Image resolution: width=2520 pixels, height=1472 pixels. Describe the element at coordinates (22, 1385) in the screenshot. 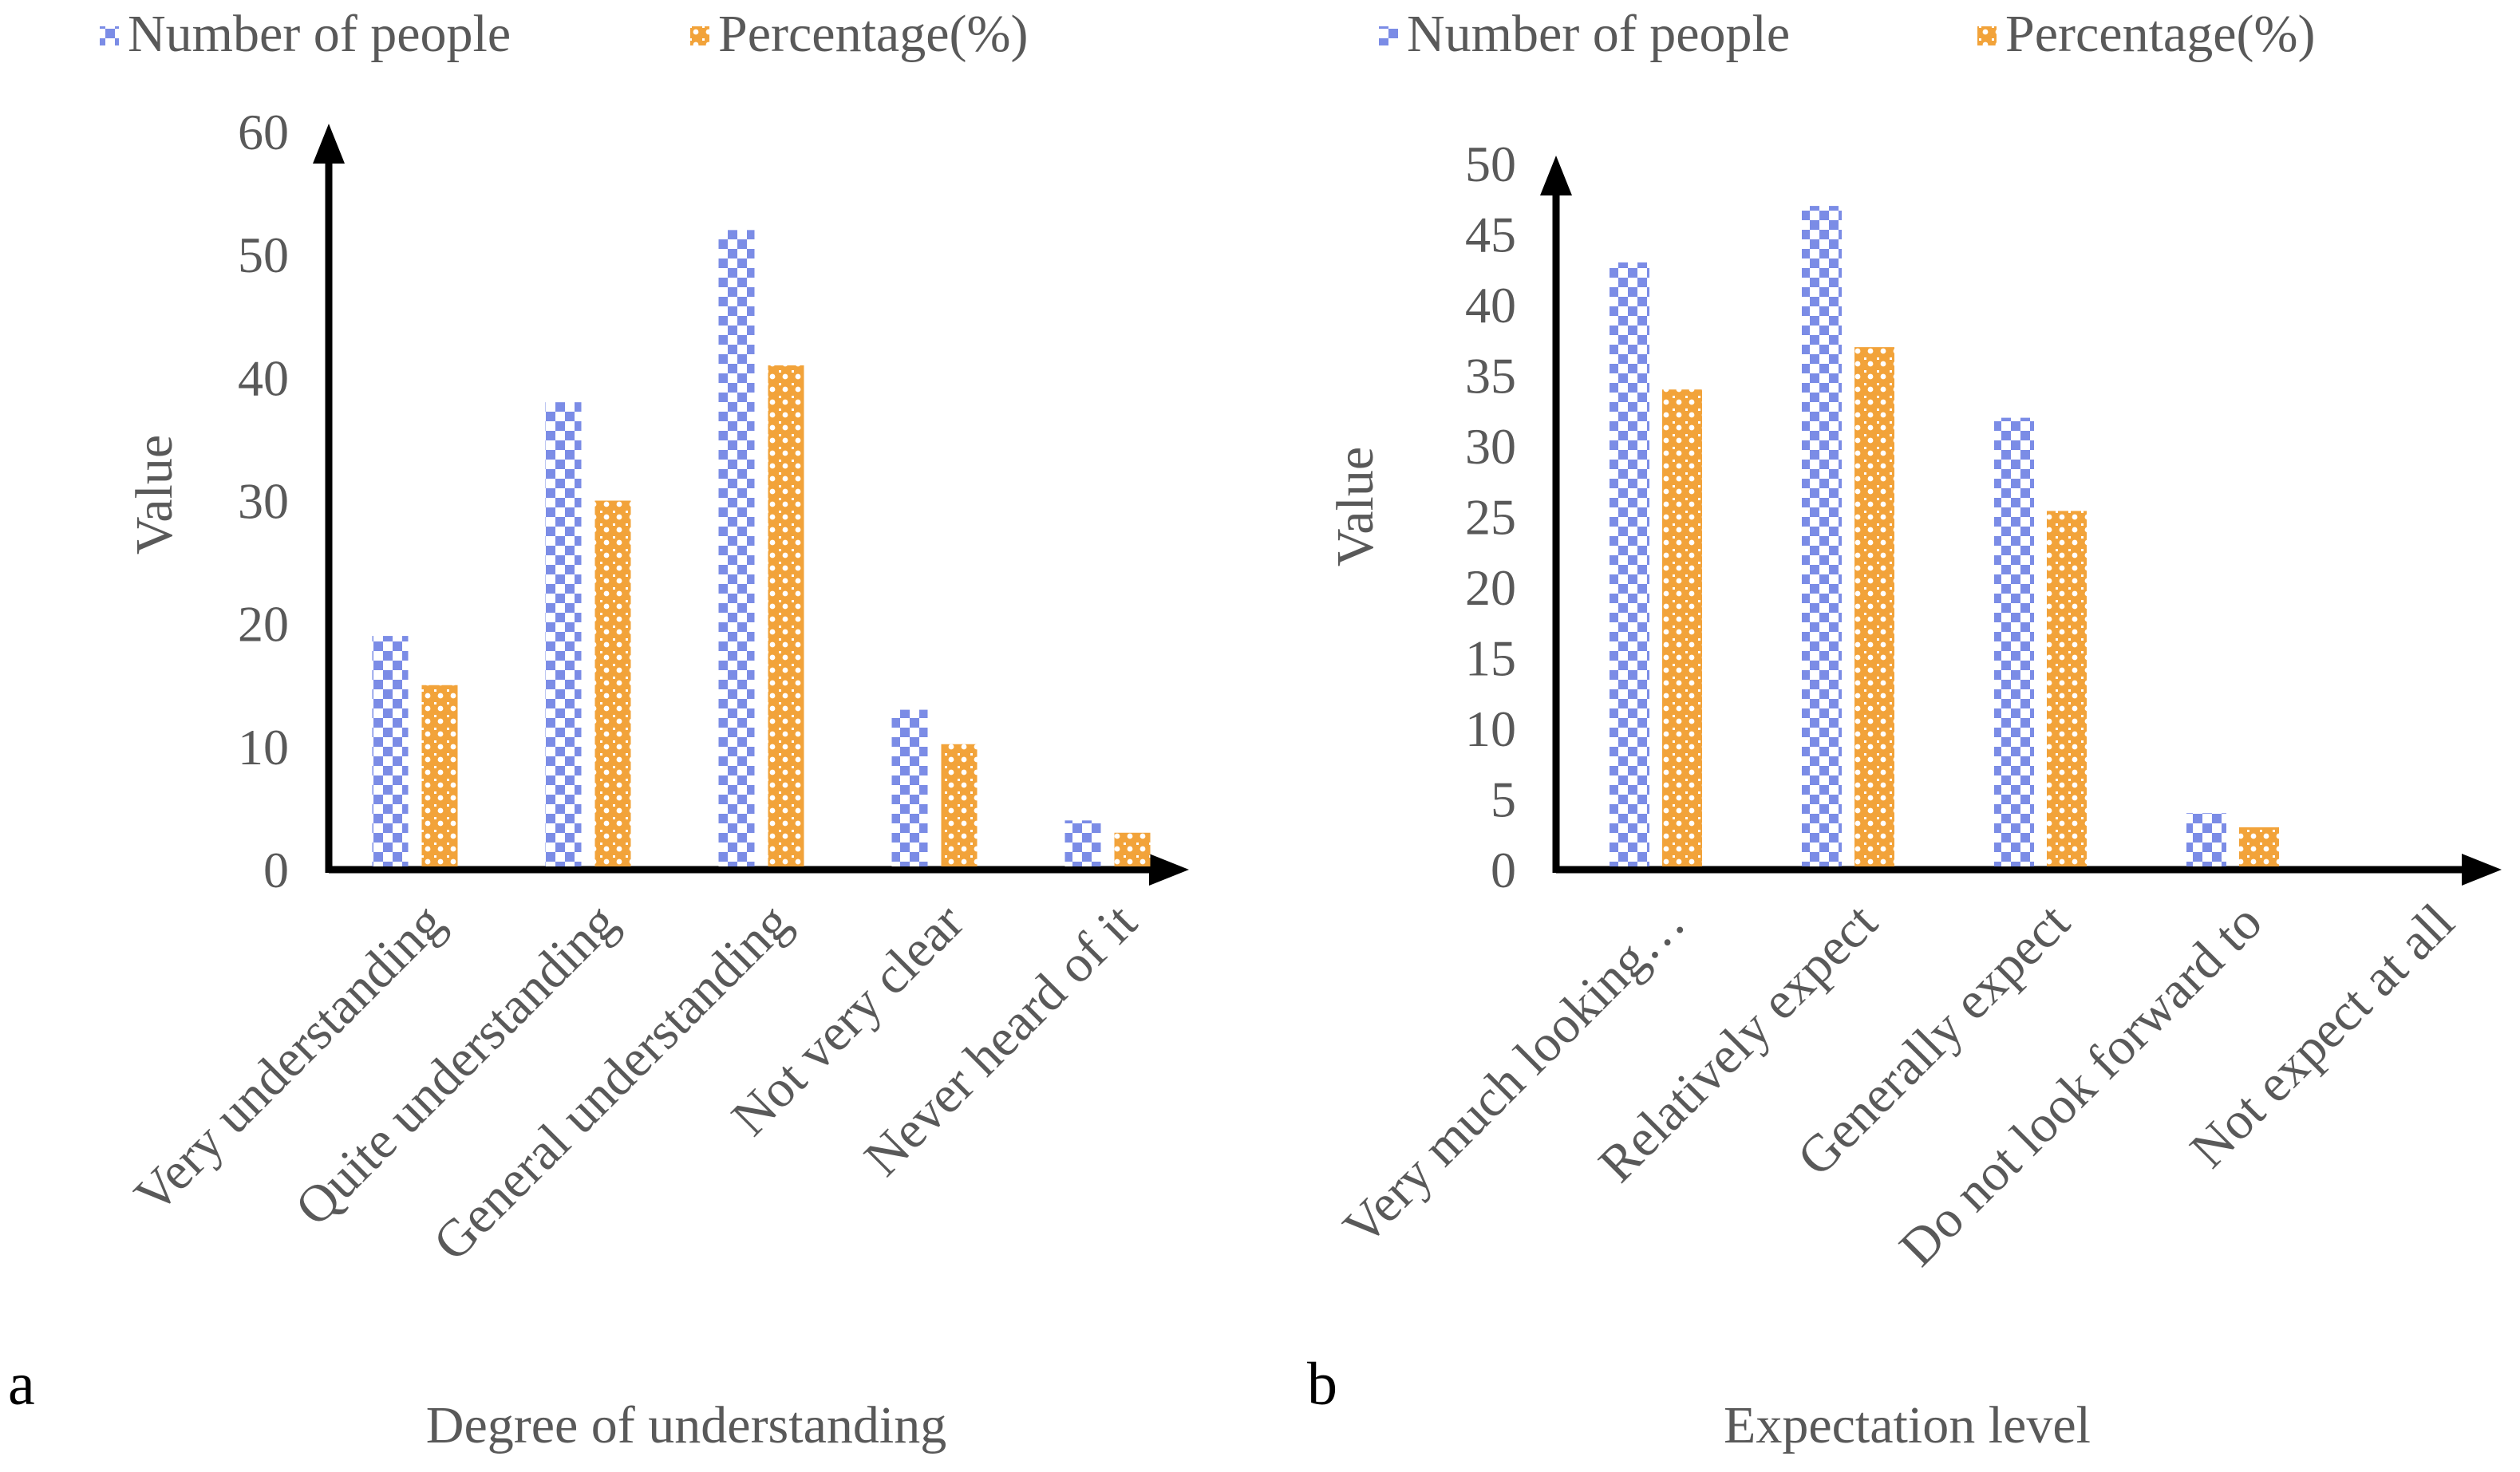

I see `panel-letter-a: a` at that location.